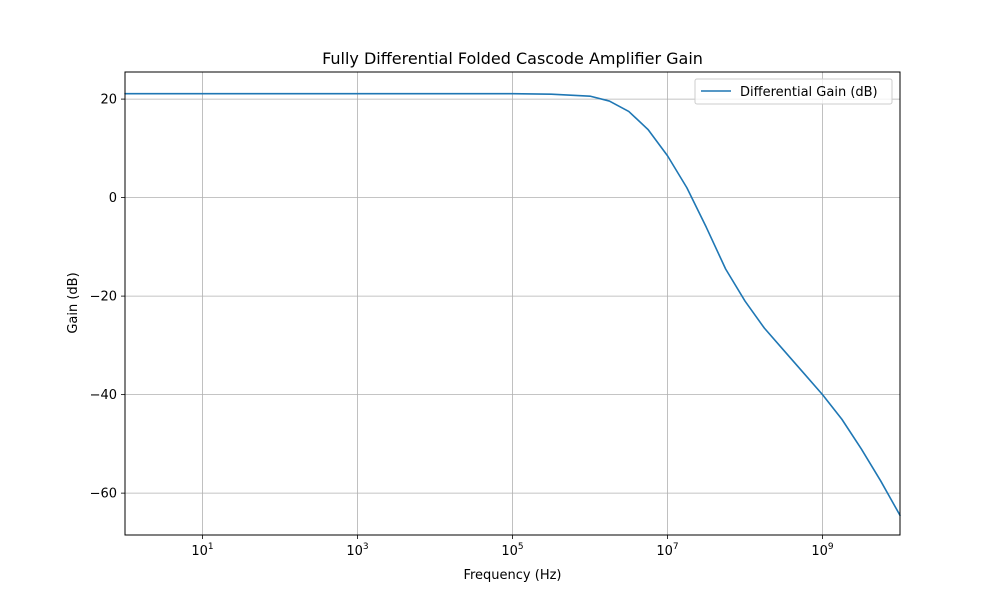 The width and height of the screenshot is (1000, 600). I want to click on y-axis-label: Gain (dB), so click(73, 302).